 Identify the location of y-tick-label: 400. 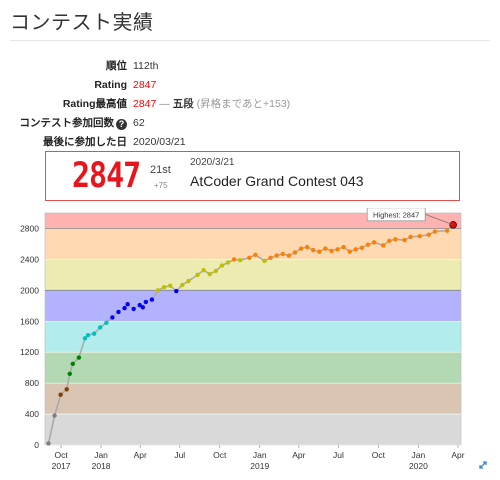
(32, 414).